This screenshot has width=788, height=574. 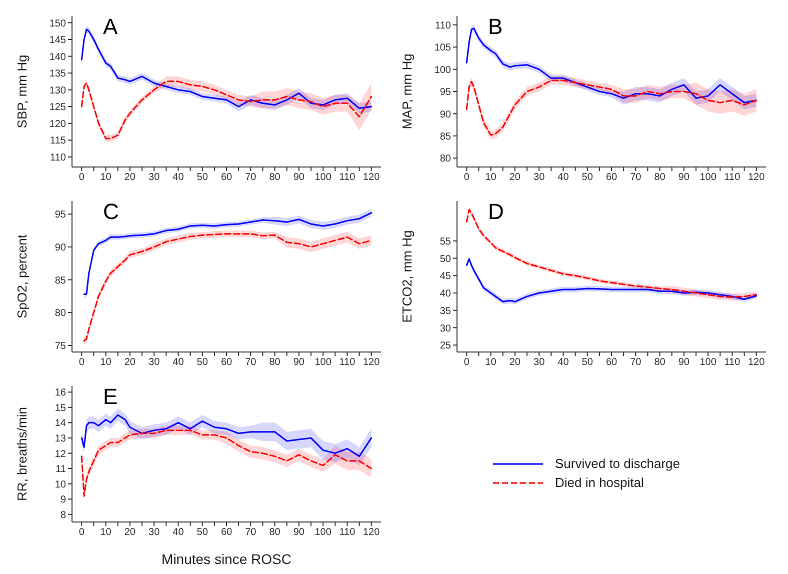 What do you see at coordinates (57, 124) in the screenshot?
I see `y-tick-label: 120` at bounding box center [57, 124].